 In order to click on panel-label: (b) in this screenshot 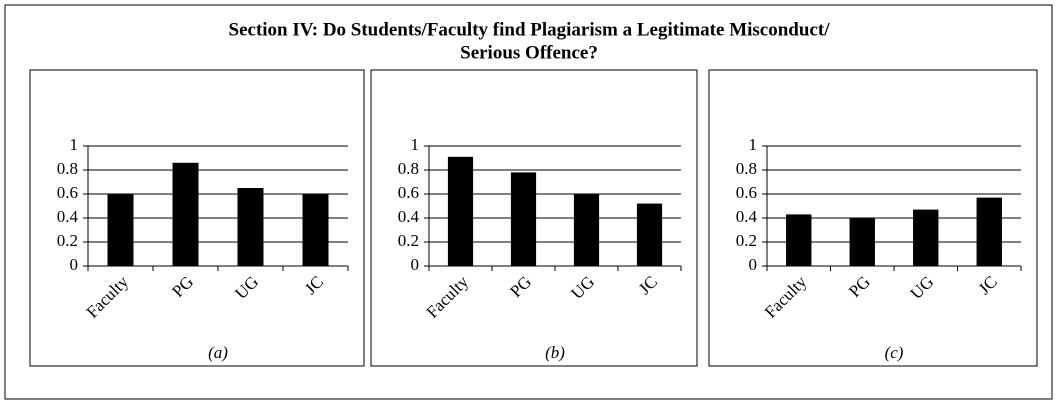, I will do `click(555, 352)`.